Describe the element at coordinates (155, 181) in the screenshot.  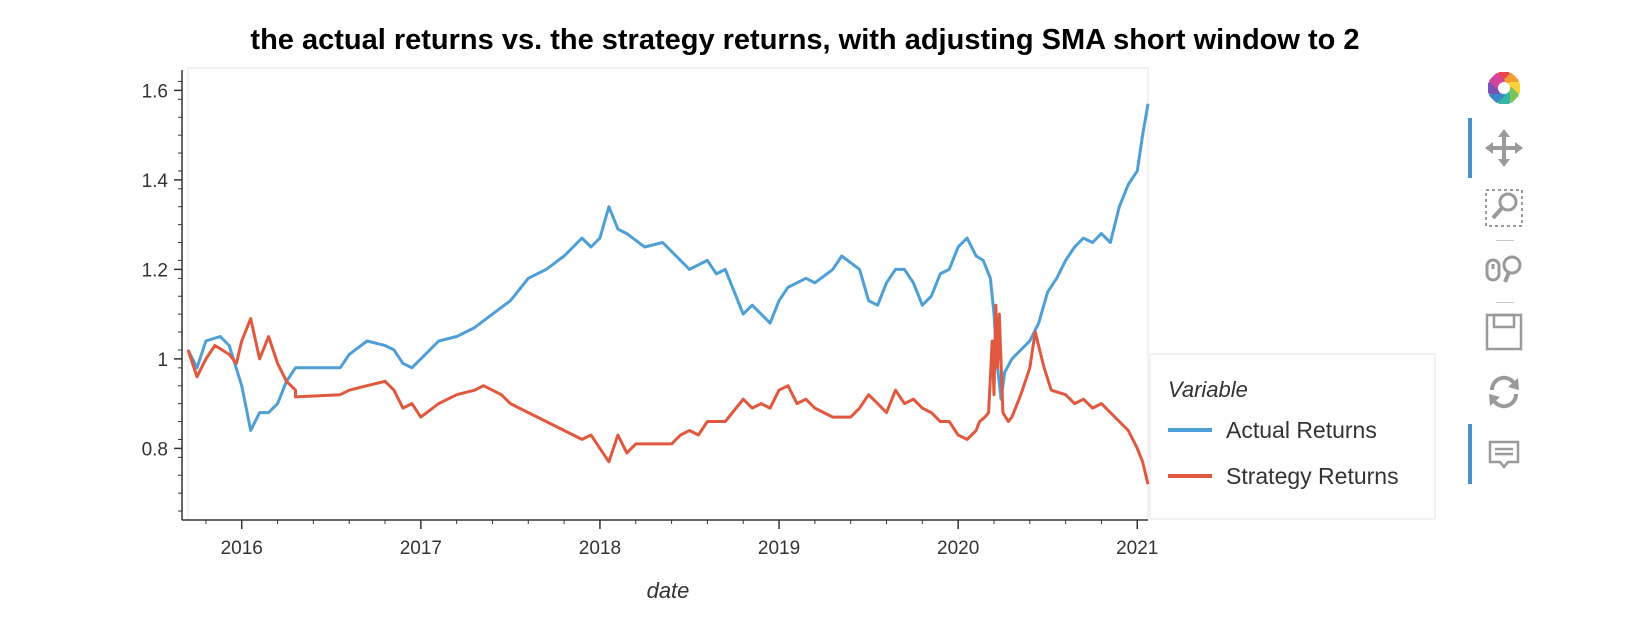
I see `y-tick-label: 1.4` at that location.